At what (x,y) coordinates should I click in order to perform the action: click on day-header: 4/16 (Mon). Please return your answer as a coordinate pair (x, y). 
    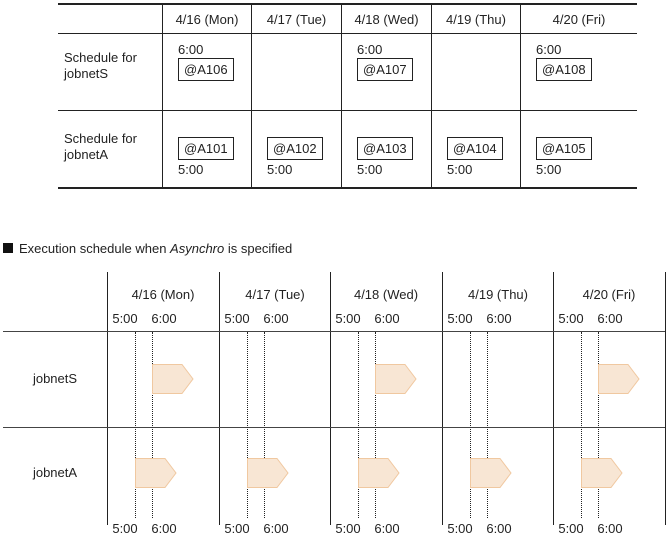
    Looking at the image, I should click on (207, 18).